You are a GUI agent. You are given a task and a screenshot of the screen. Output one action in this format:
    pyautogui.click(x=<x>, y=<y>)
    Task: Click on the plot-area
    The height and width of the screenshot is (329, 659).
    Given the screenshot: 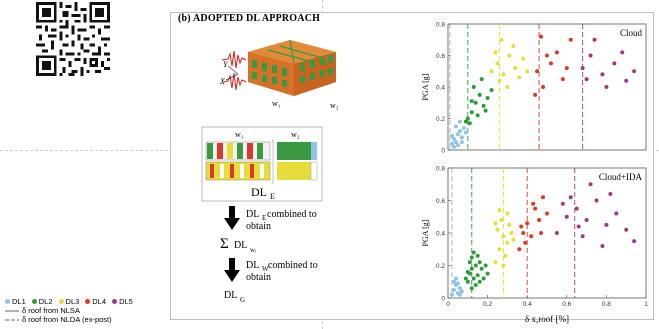 What is the action you would take?
    pyautogui.click(x=547, y=233)
    